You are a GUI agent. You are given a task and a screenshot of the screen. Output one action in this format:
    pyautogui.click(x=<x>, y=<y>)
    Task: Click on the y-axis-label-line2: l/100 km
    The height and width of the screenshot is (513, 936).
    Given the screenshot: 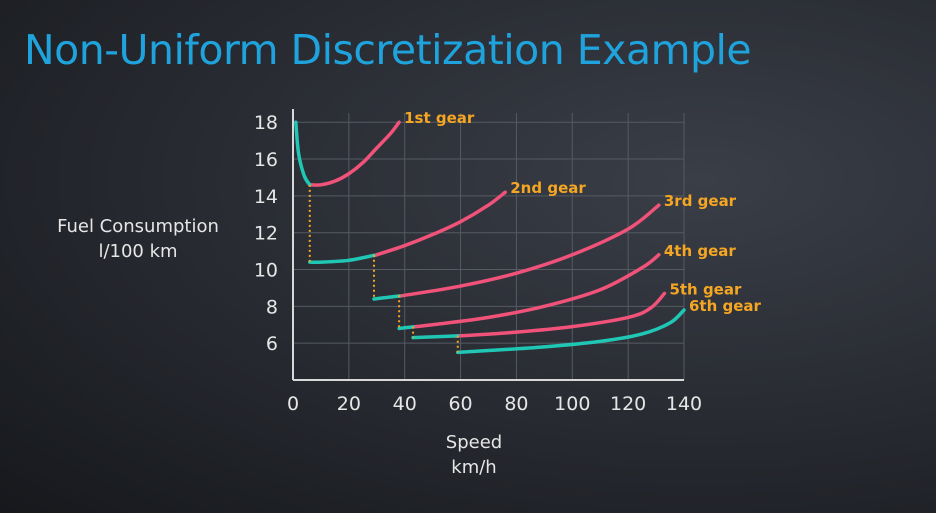 What is the action you would take?
    pyautogui.click(x=138, y=251)
    